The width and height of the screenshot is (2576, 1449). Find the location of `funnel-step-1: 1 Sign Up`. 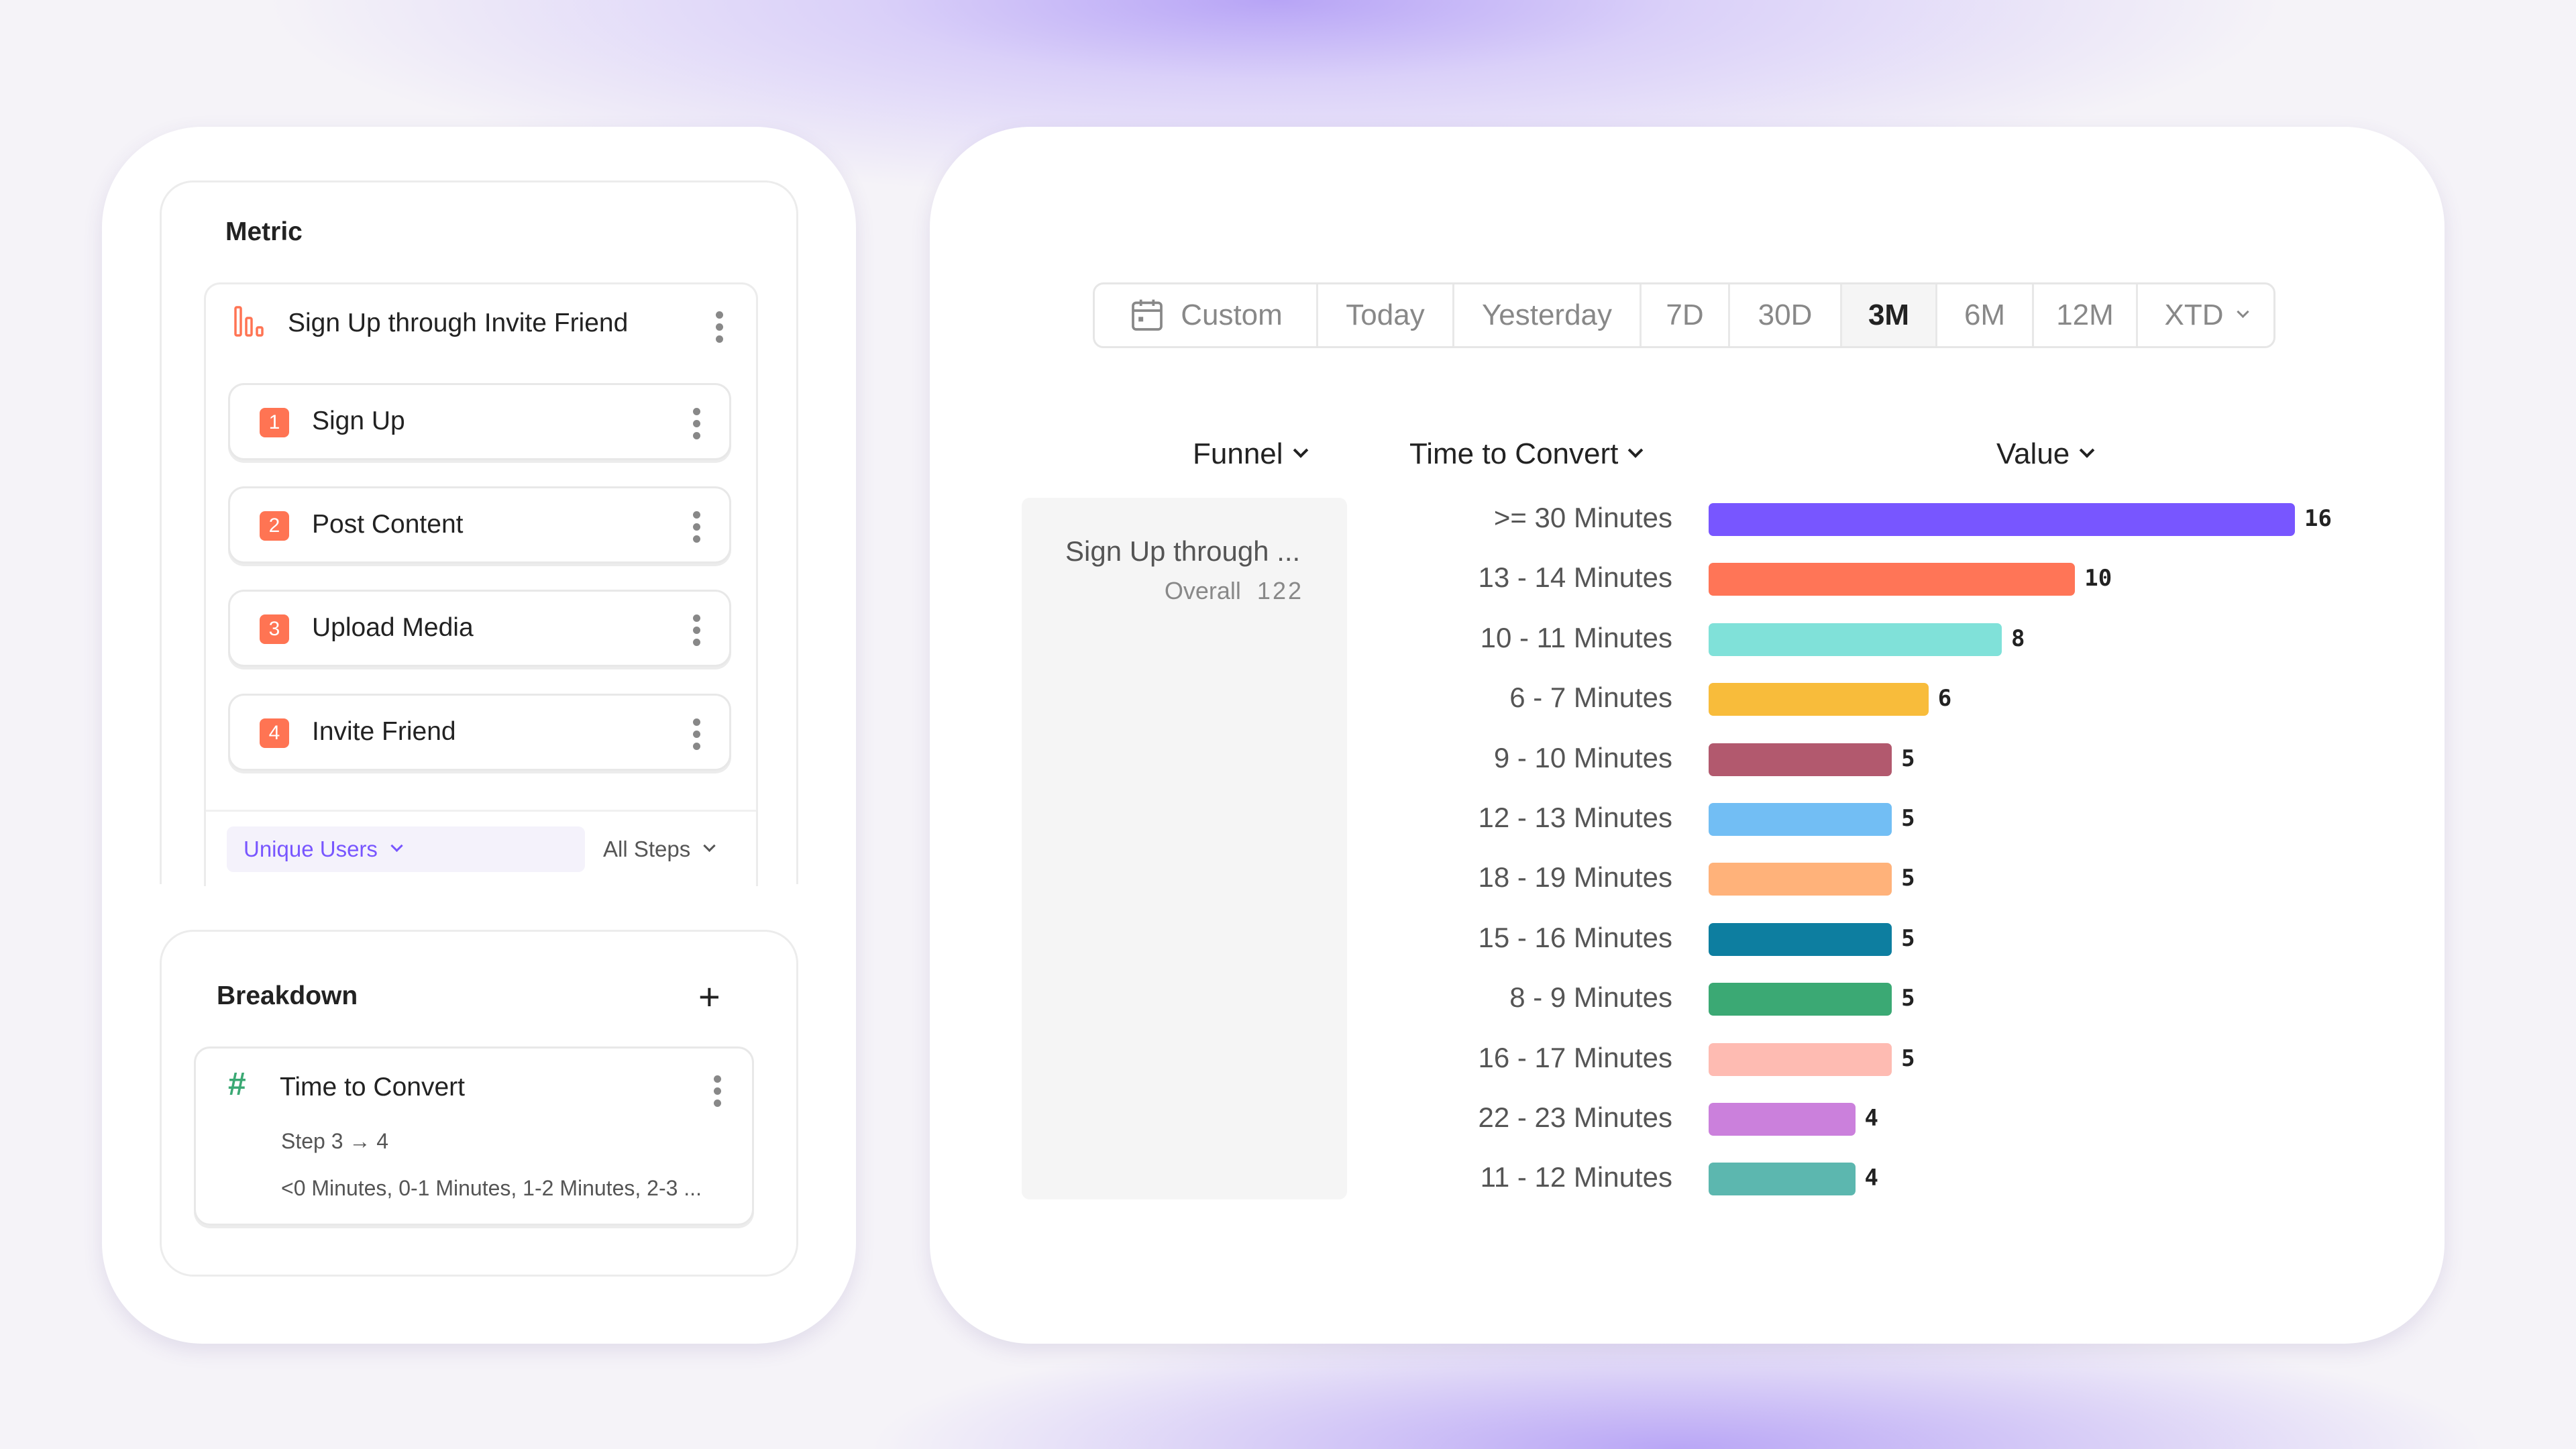

funnel-step-1: 1 Sign Up is located at coordinates (479, 421).